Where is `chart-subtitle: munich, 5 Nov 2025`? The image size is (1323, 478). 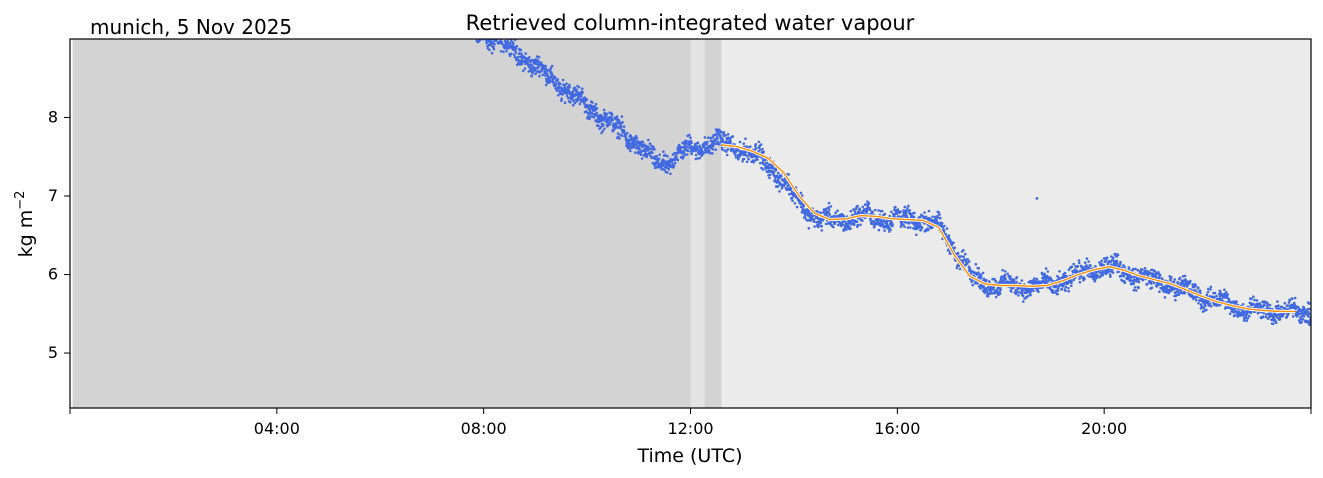
chart-subtitle: munich, 5 Nov 2025 is located at coordinates (191, 27).